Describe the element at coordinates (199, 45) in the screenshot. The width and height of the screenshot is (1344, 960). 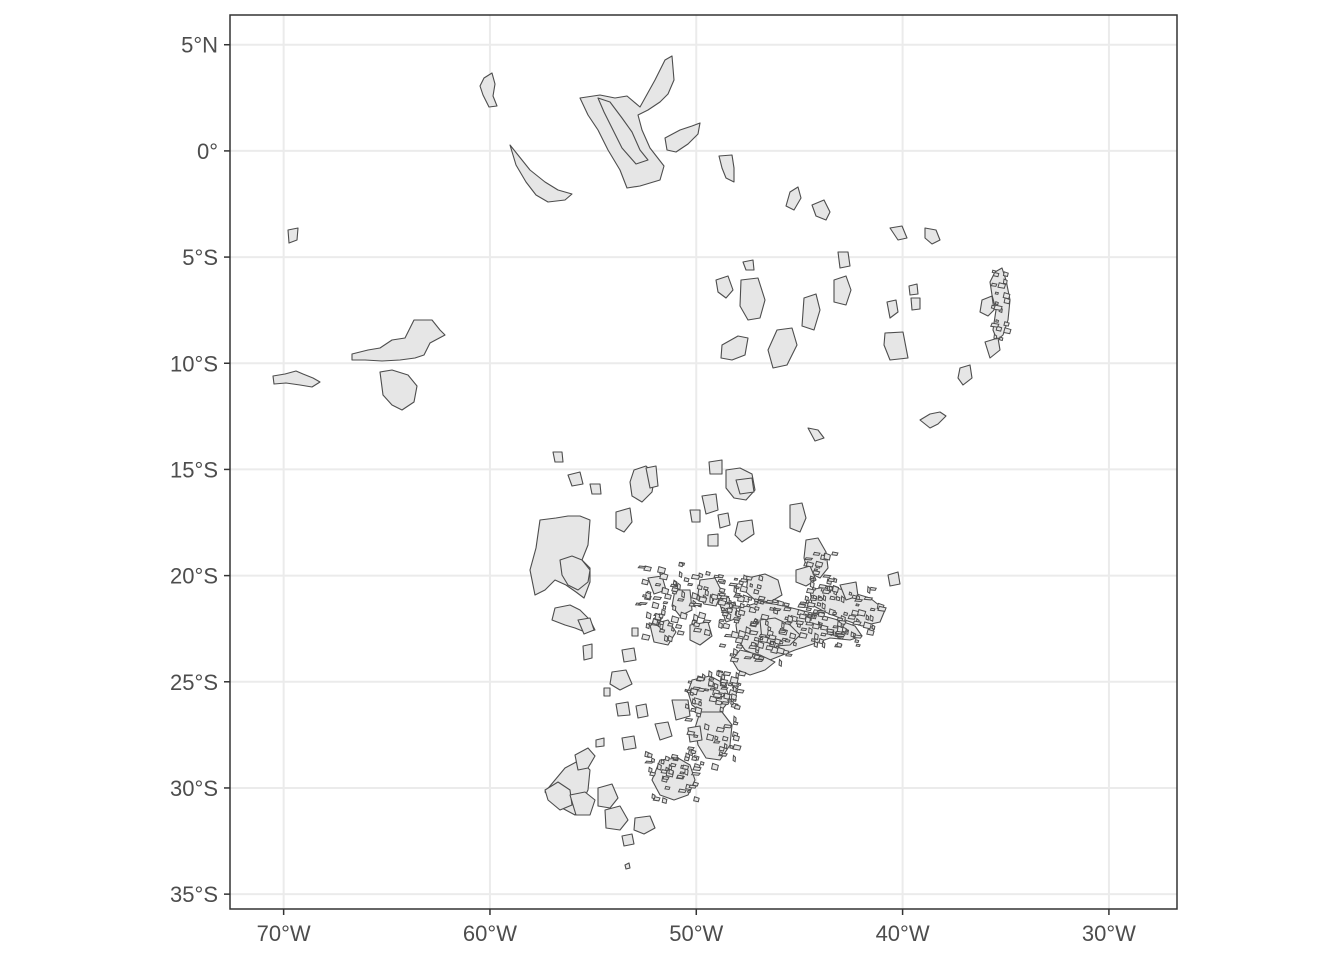
I see `y-tick-label: 5°N` at that location.